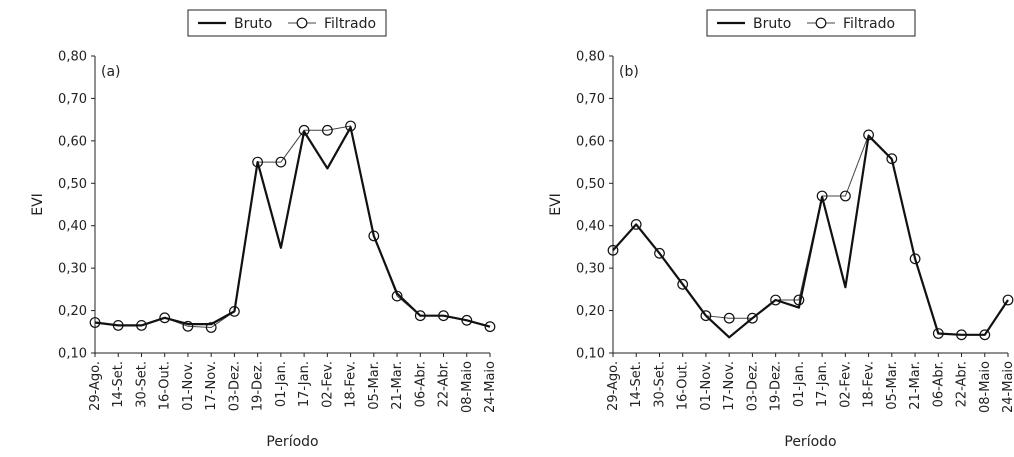  Describe the element at coordinates (211, 386) in the screenshot. I see `x-tick-label: 17-Nov.` at that location.